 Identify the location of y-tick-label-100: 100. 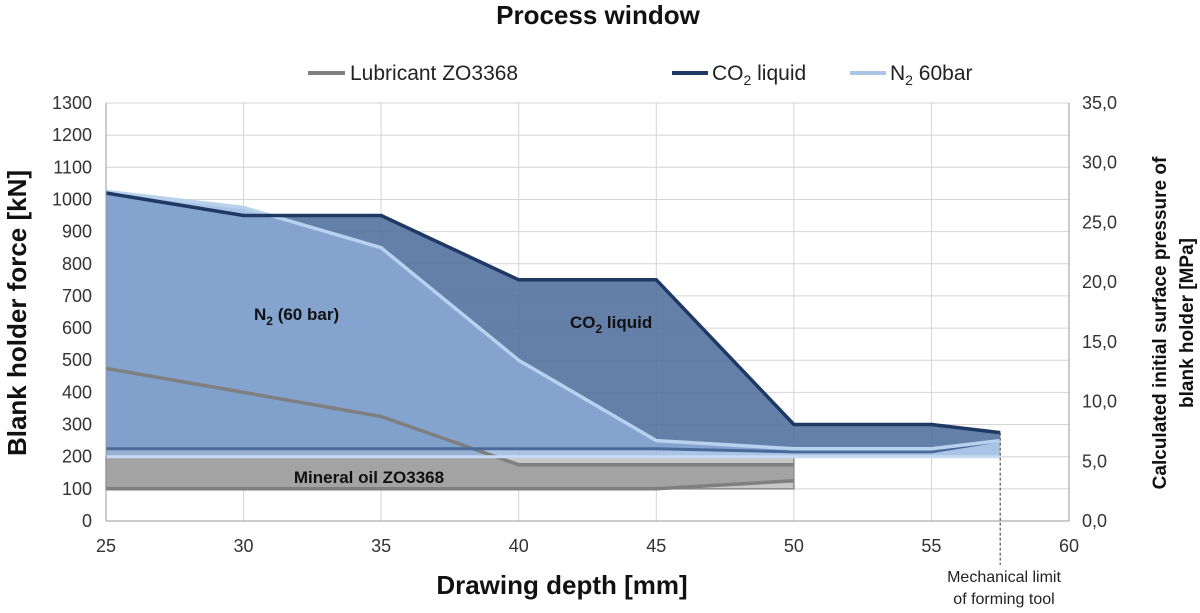
(77, 489).